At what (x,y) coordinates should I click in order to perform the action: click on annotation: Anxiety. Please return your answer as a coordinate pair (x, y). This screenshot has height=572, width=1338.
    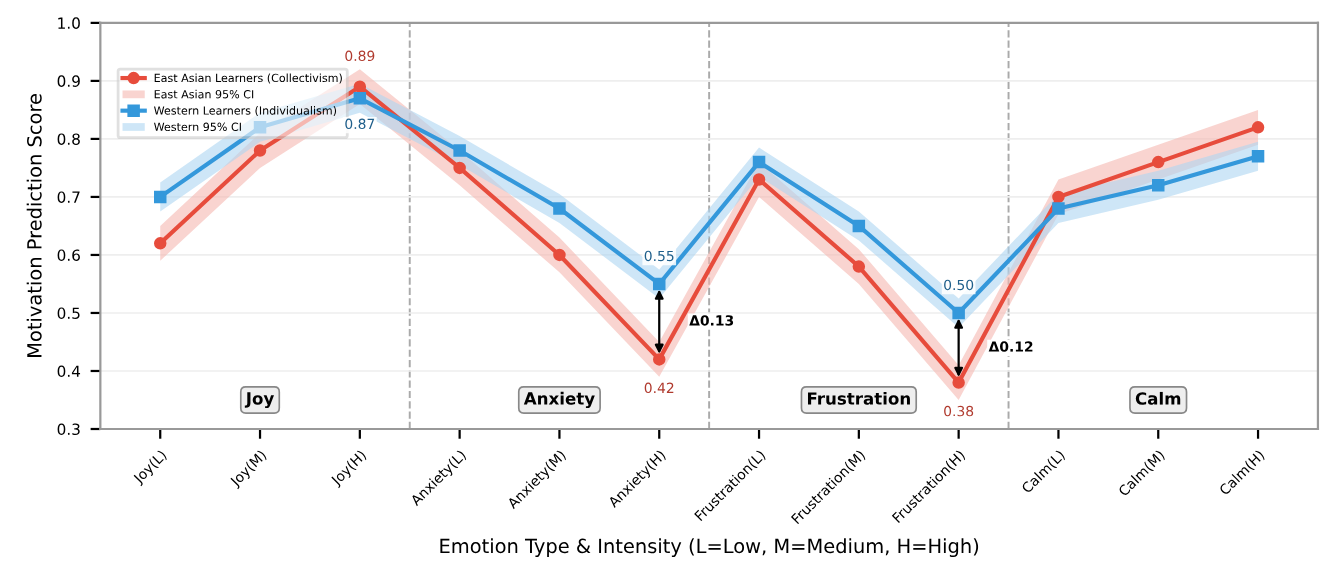
    Looking at the image, I should click on (559, 400).